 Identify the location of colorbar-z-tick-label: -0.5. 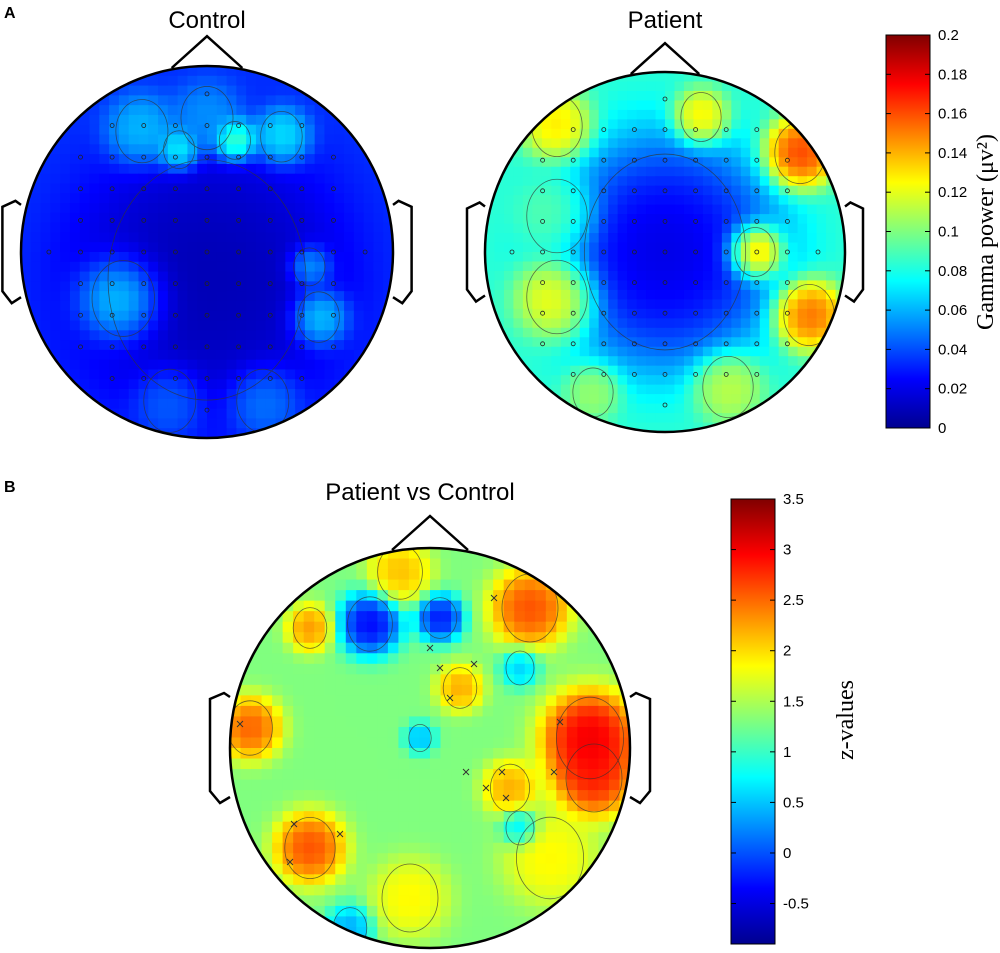
(796, 904).